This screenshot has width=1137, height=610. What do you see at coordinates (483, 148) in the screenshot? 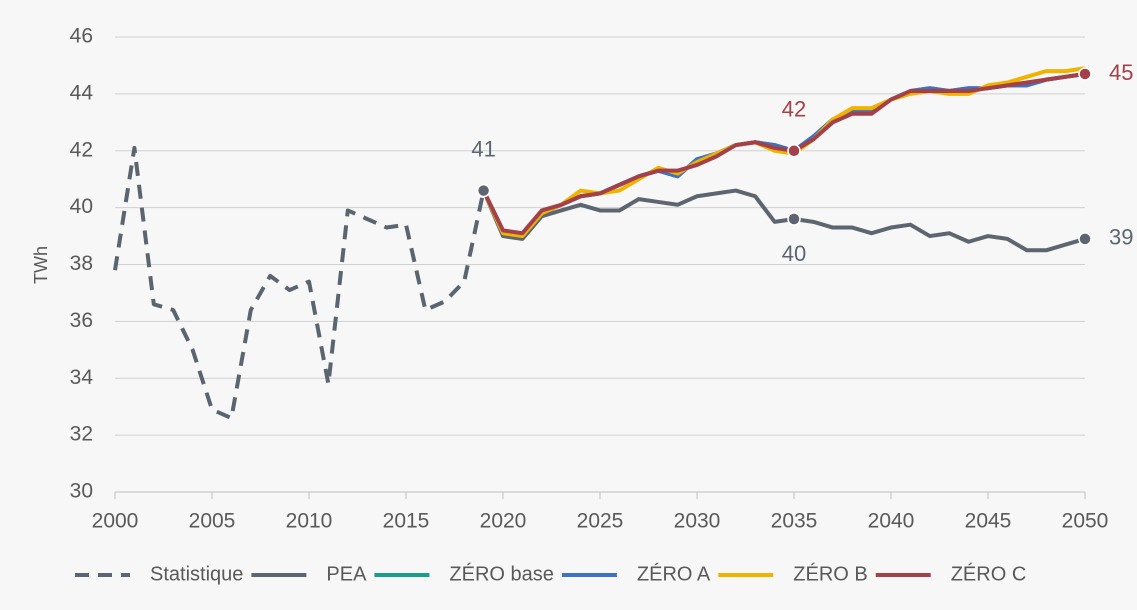
I see `annotation-label: 41` at bounding box center [483, 148].